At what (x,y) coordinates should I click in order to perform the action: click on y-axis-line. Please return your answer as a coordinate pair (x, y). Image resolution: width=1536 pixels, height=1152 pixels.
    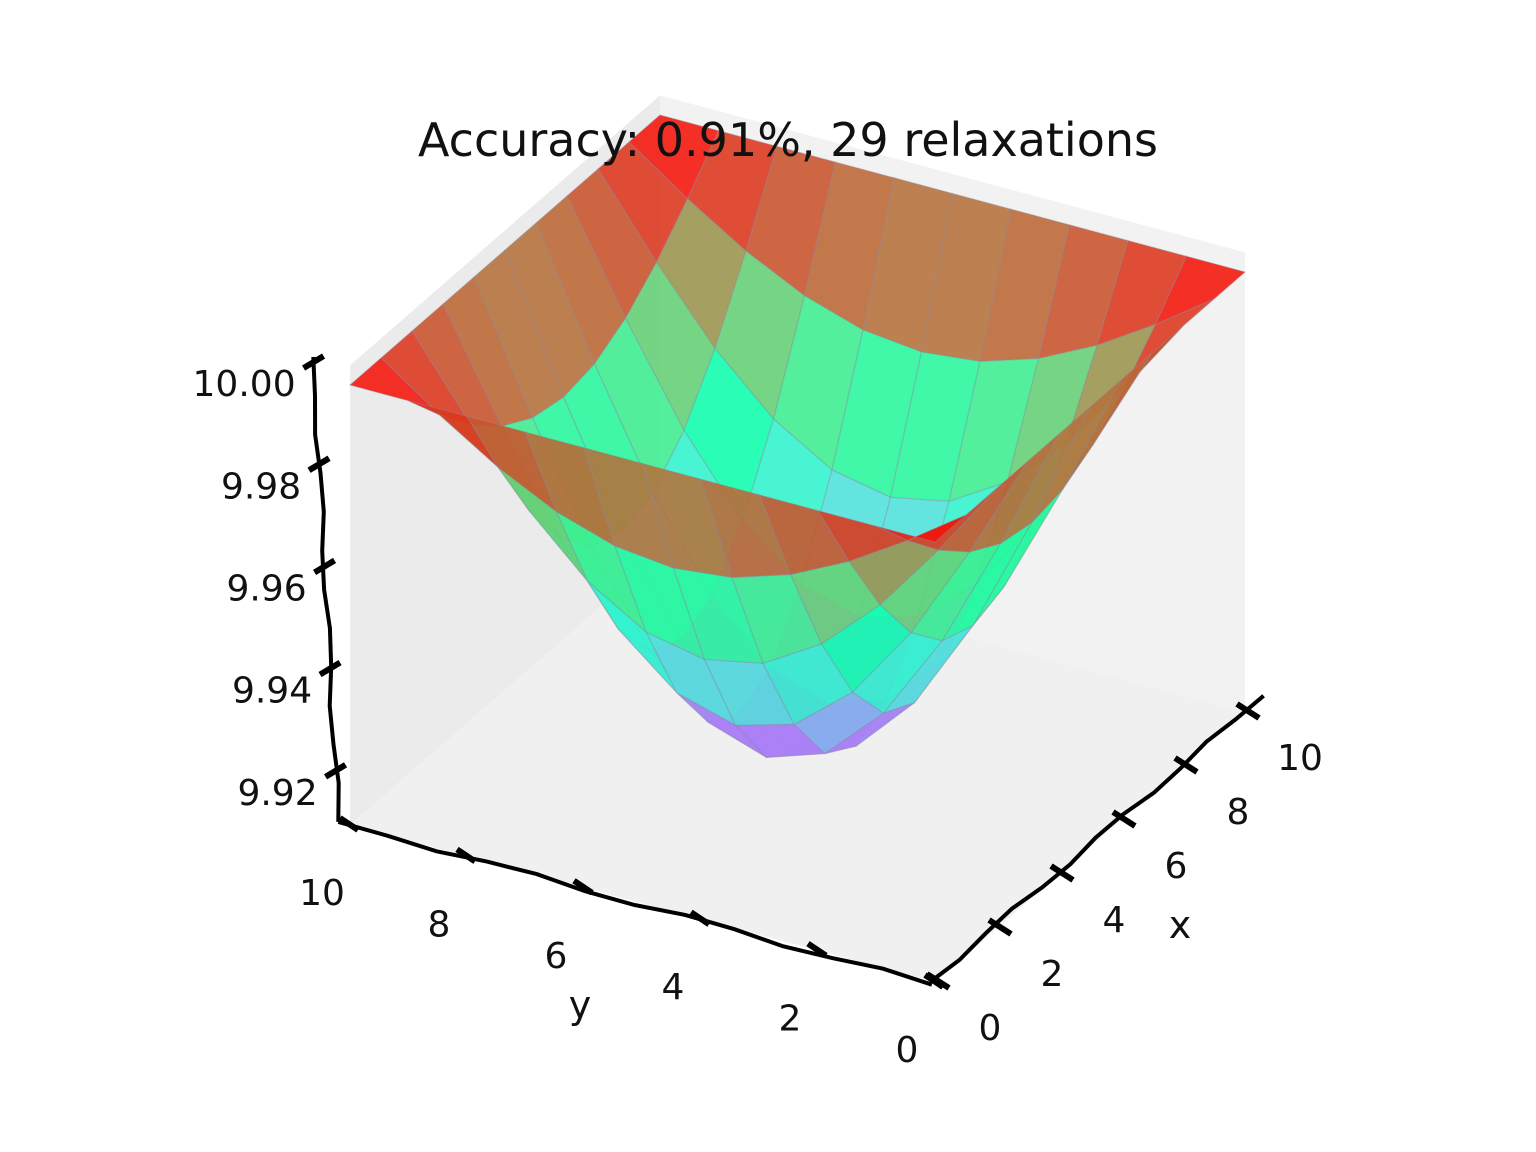
    Looking at the image, I should click on (635, 903).